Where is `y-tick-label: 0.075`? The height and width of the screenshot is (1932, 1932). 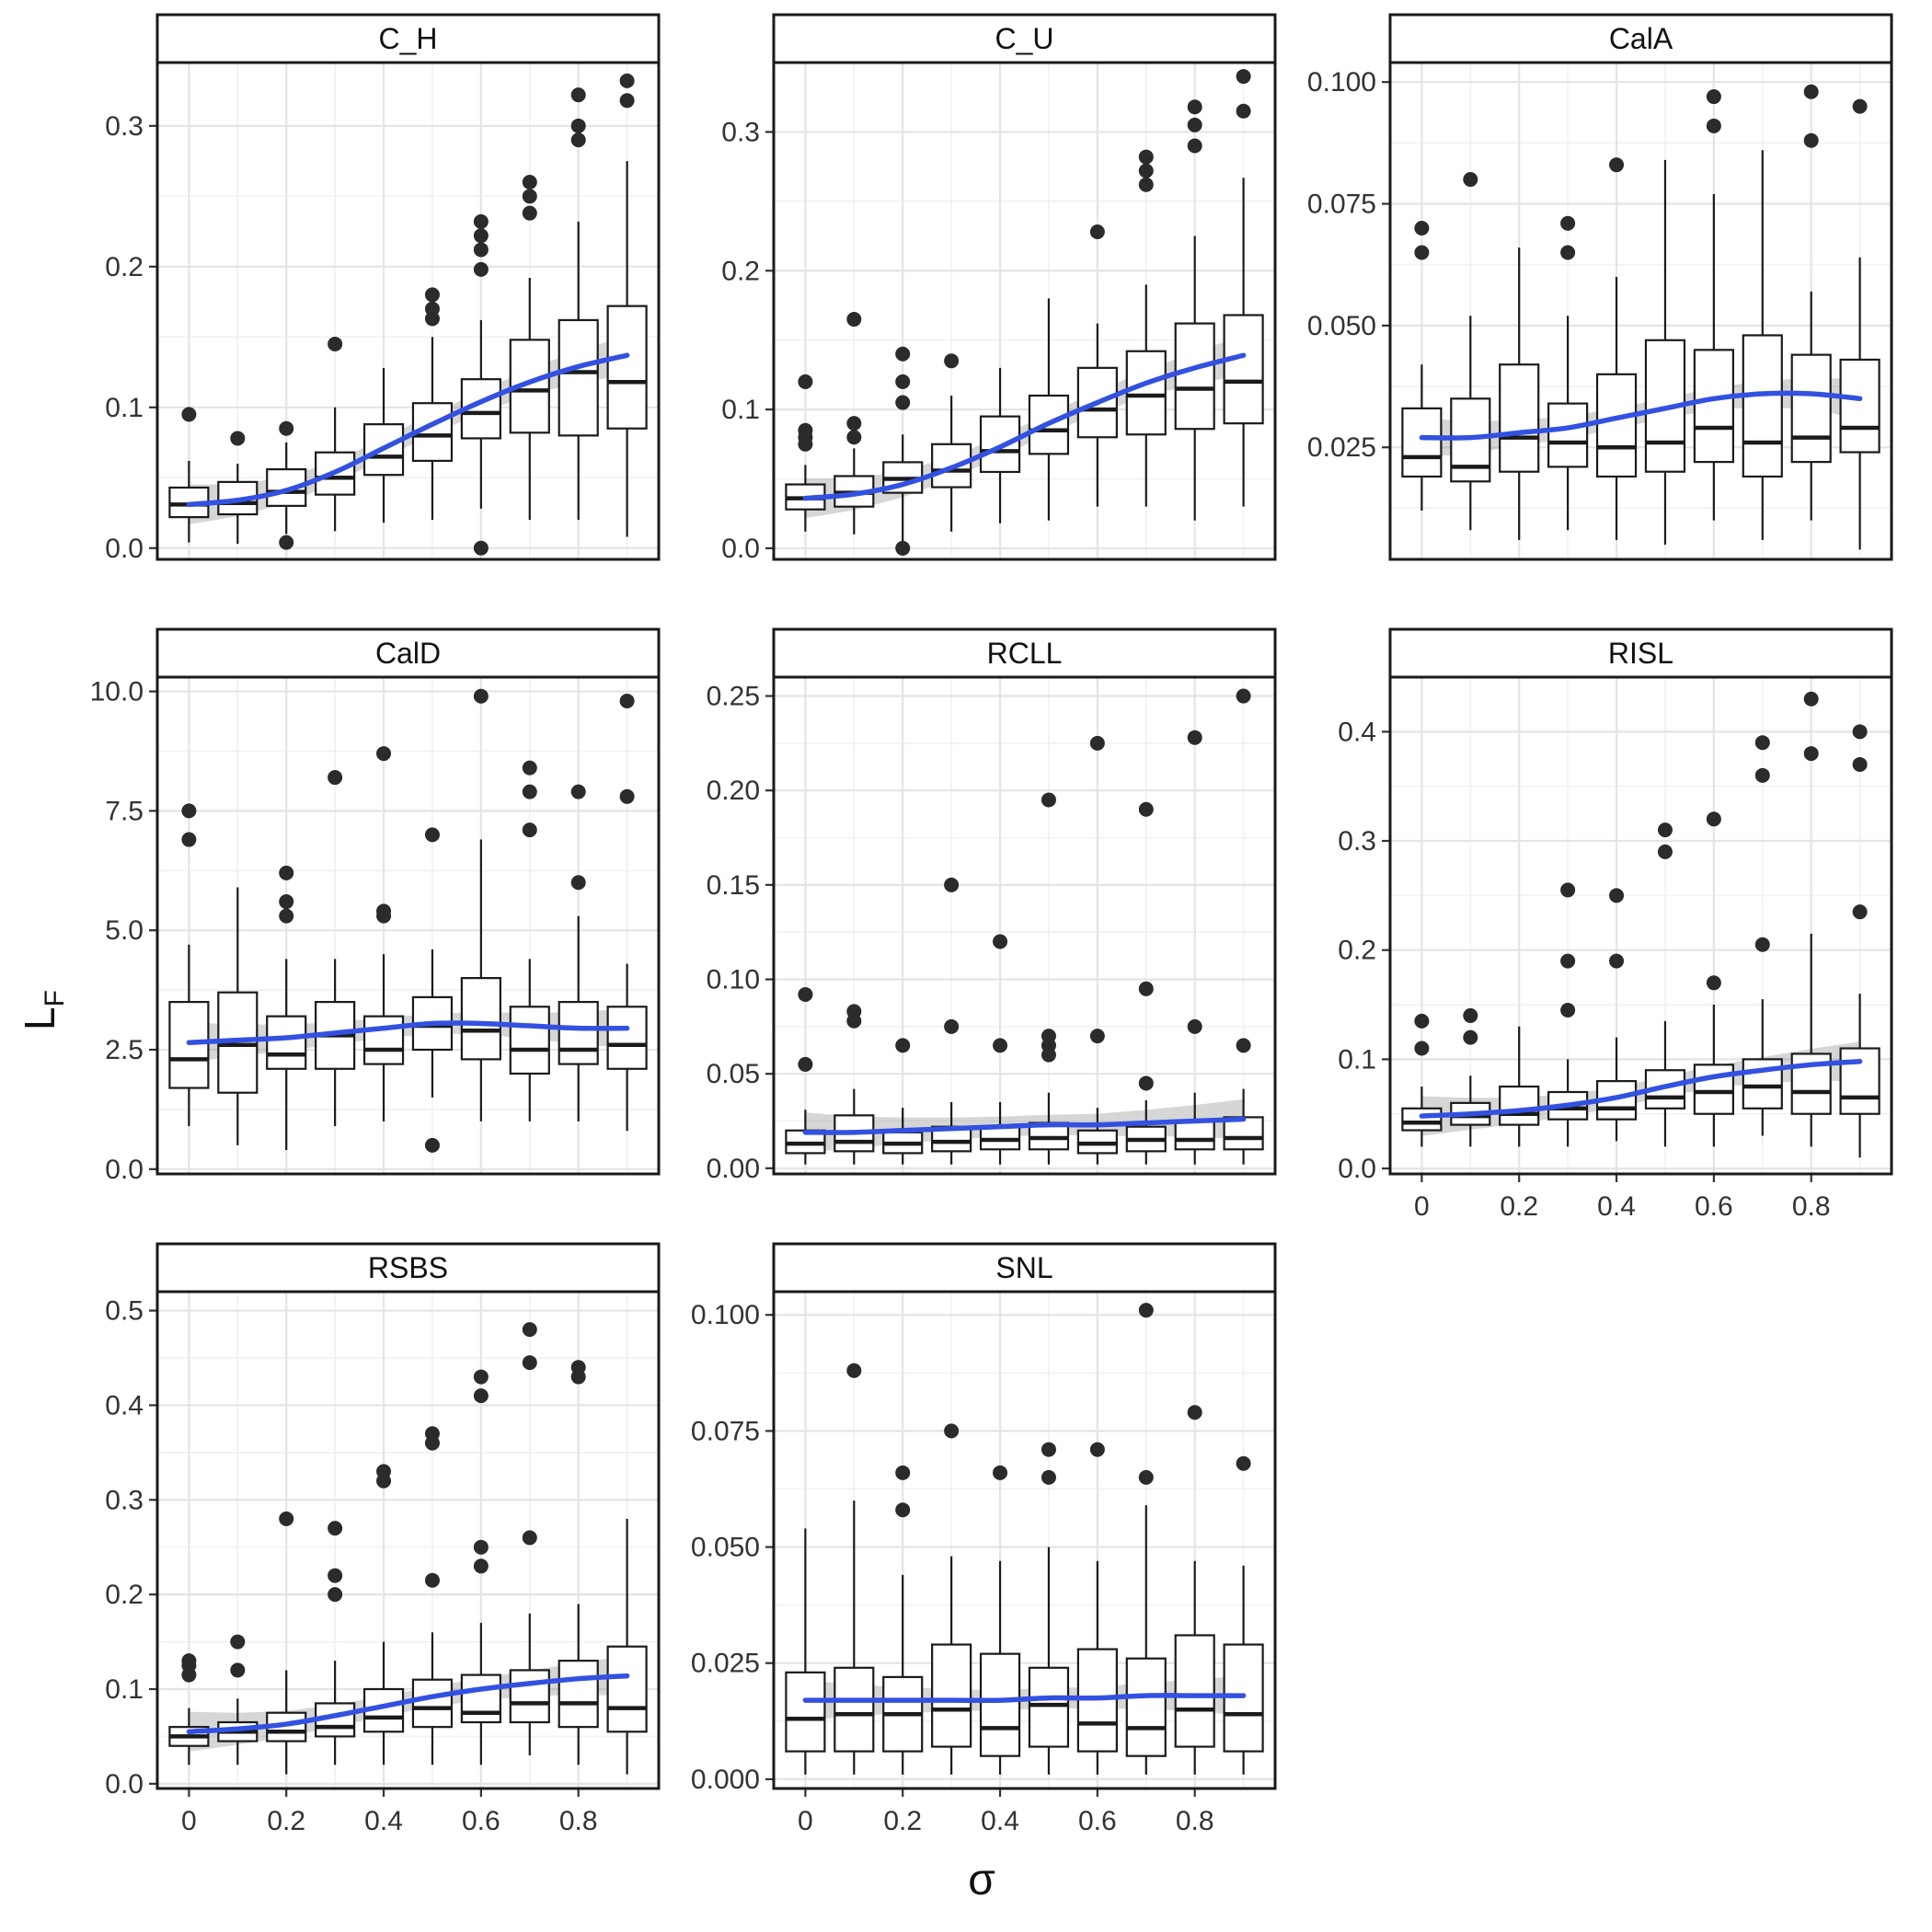 y-tick-label: 0.075 is located at coordinates (725, 1431).